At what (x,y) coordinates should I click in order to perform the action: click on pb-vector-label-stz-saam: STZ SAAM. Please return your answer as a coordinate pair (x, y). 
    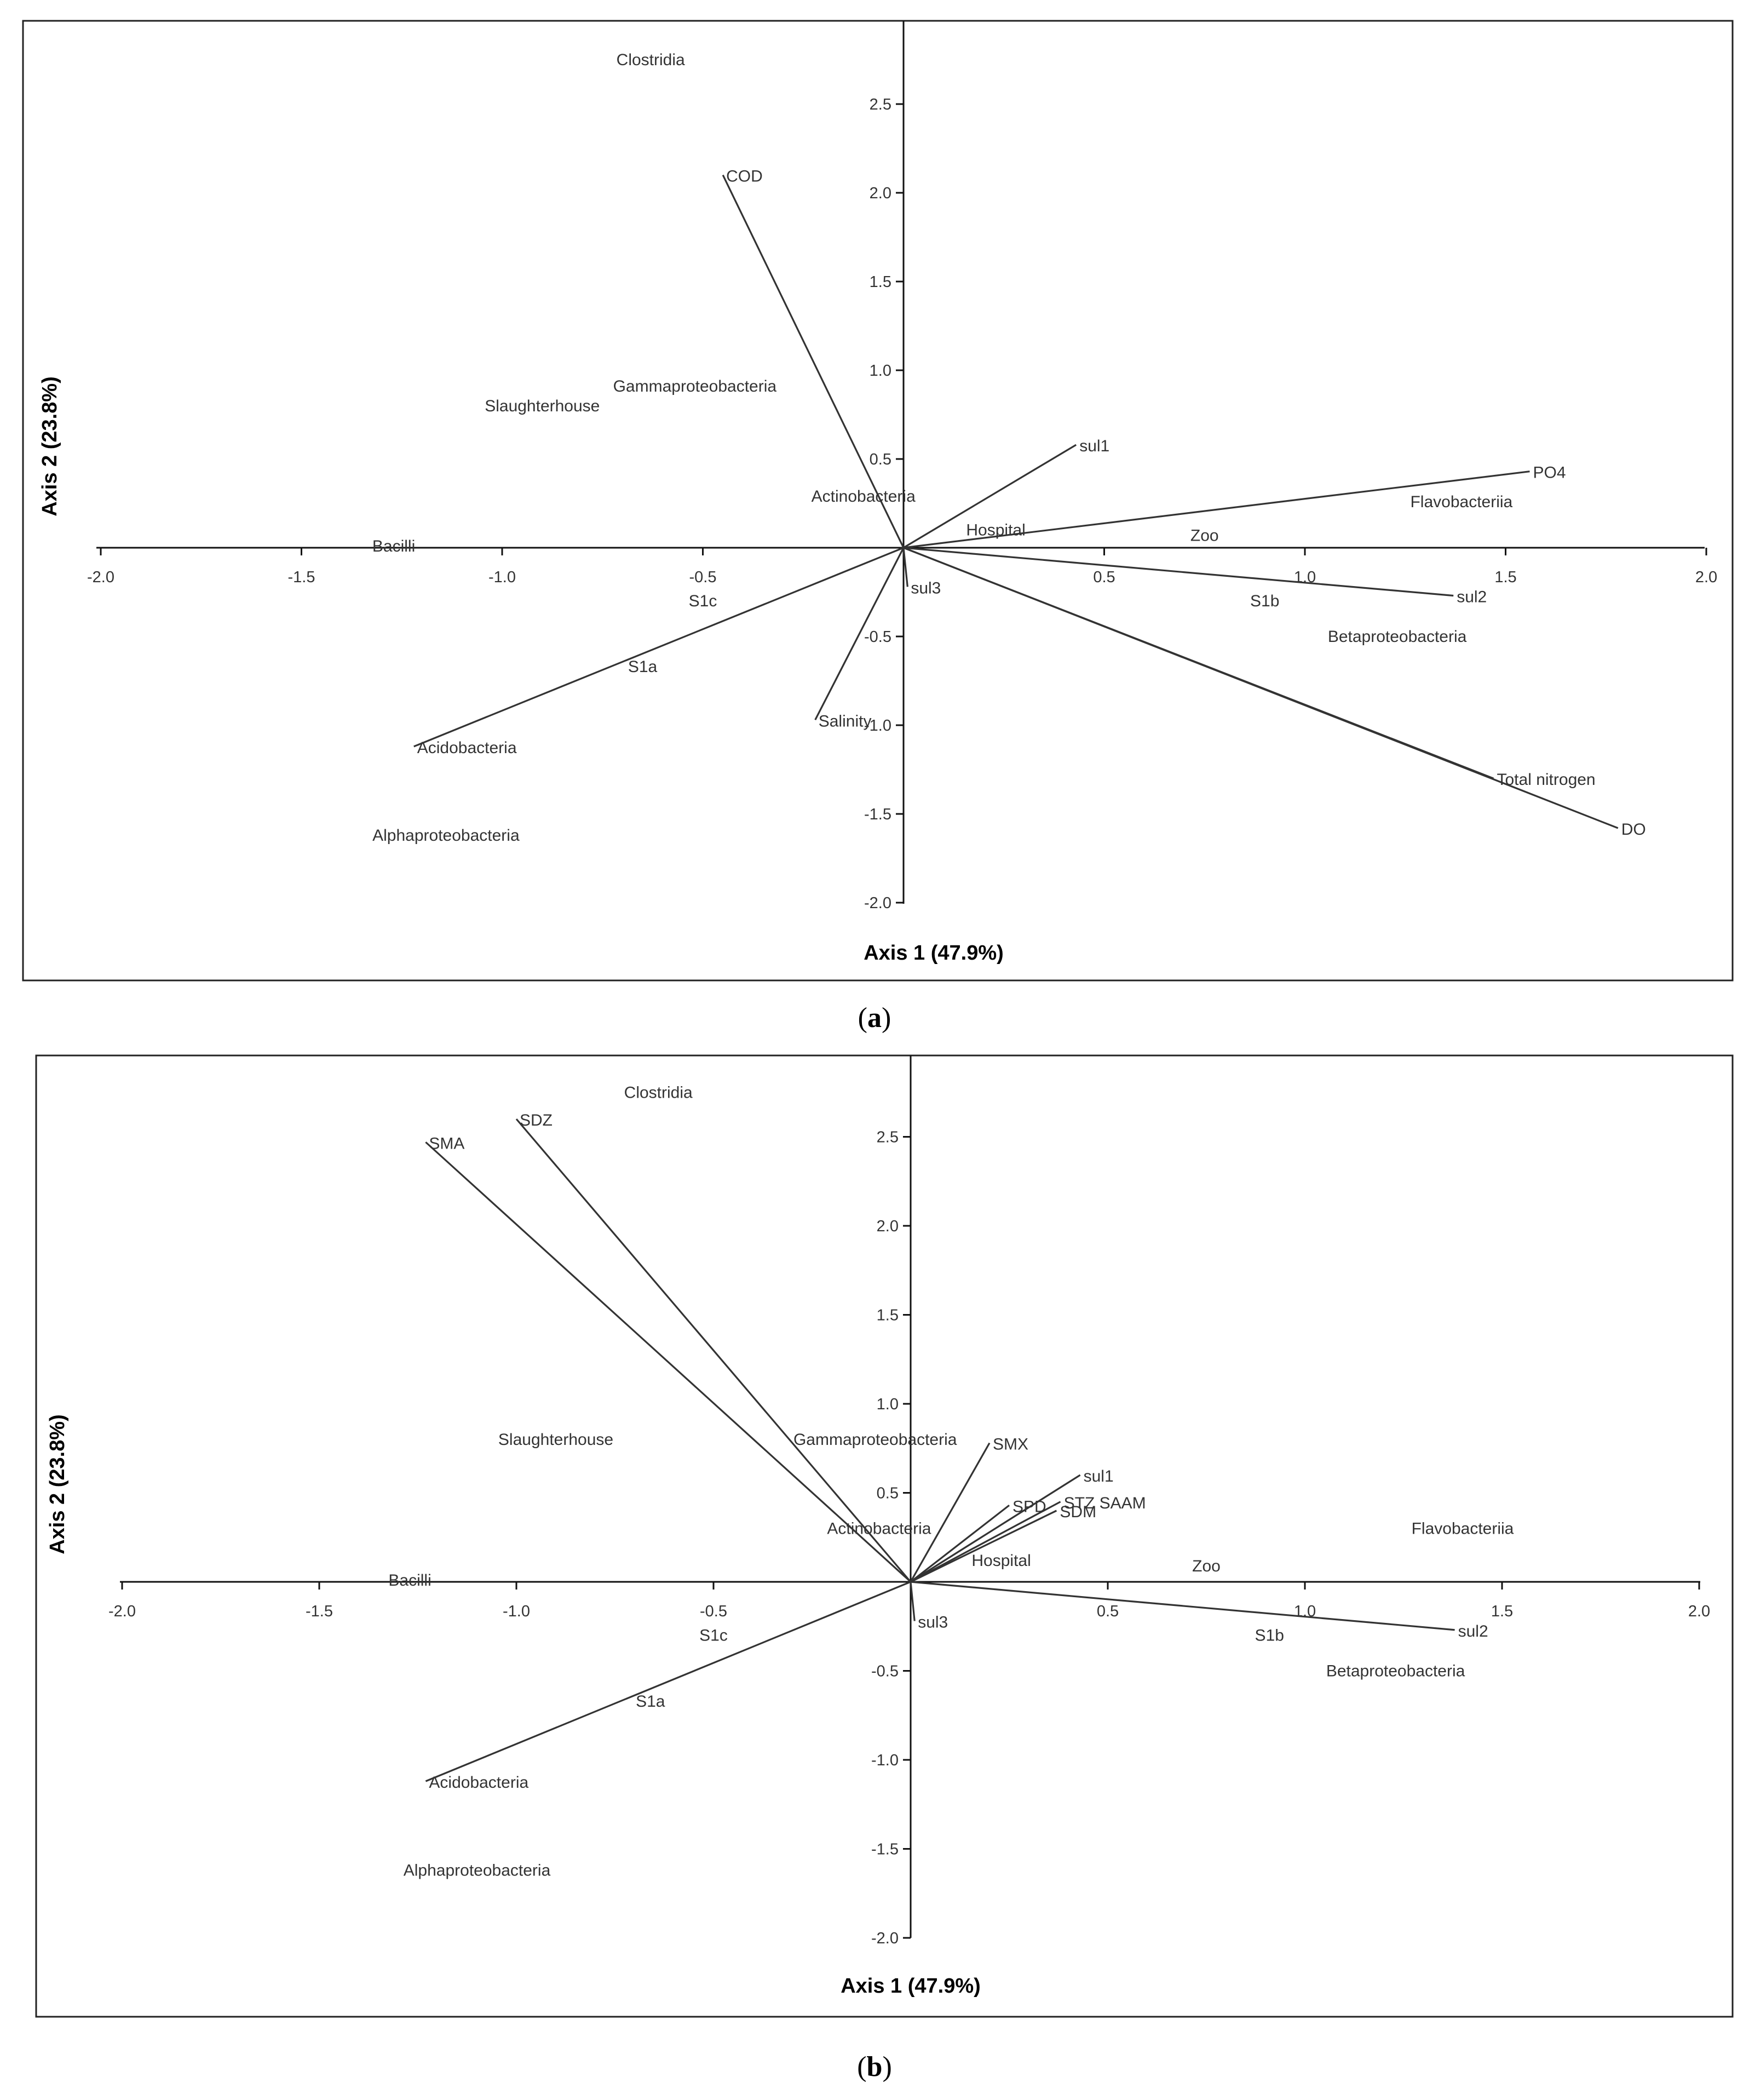
    Looking at the image, I should click on (1105, 1503).